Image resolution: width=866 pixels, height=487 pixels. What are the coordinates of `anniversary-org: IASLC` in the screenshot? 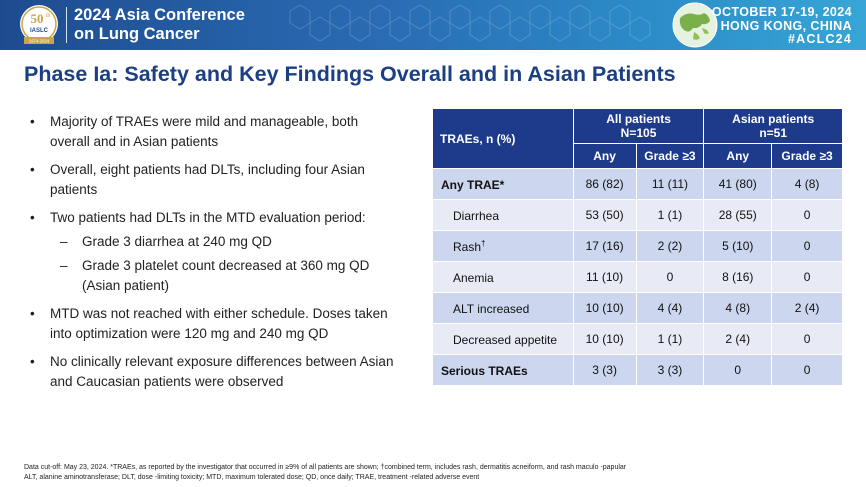 It's located at (39, 31).